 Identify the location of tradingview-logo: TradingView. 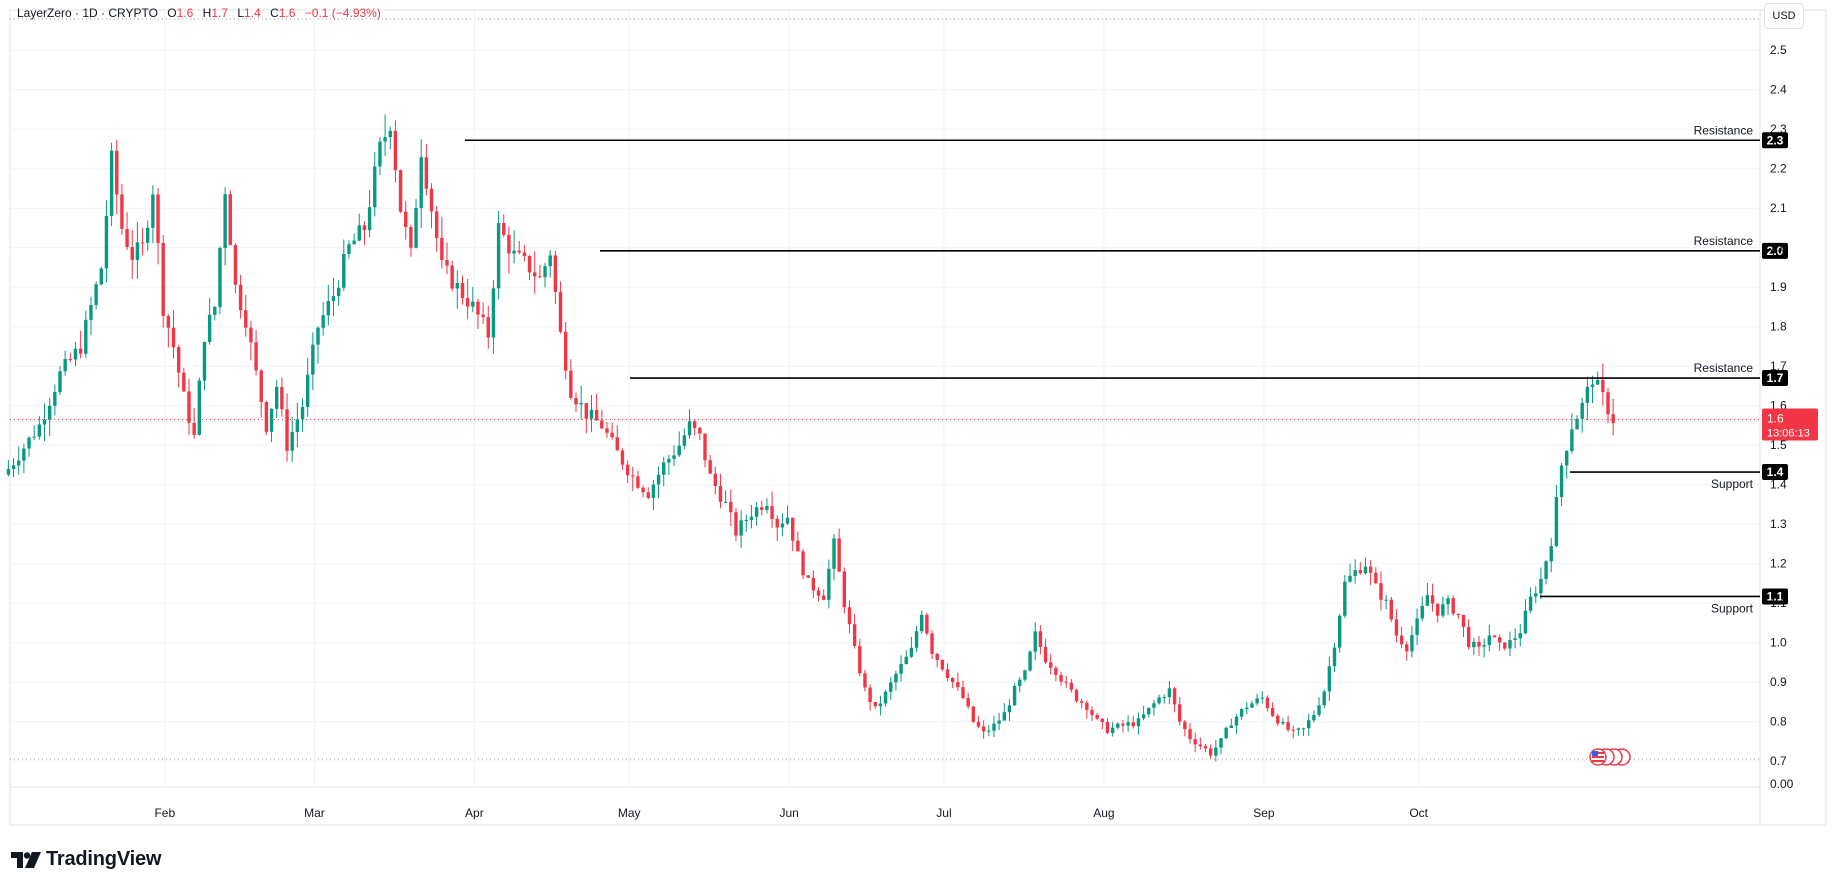
(86, 859).